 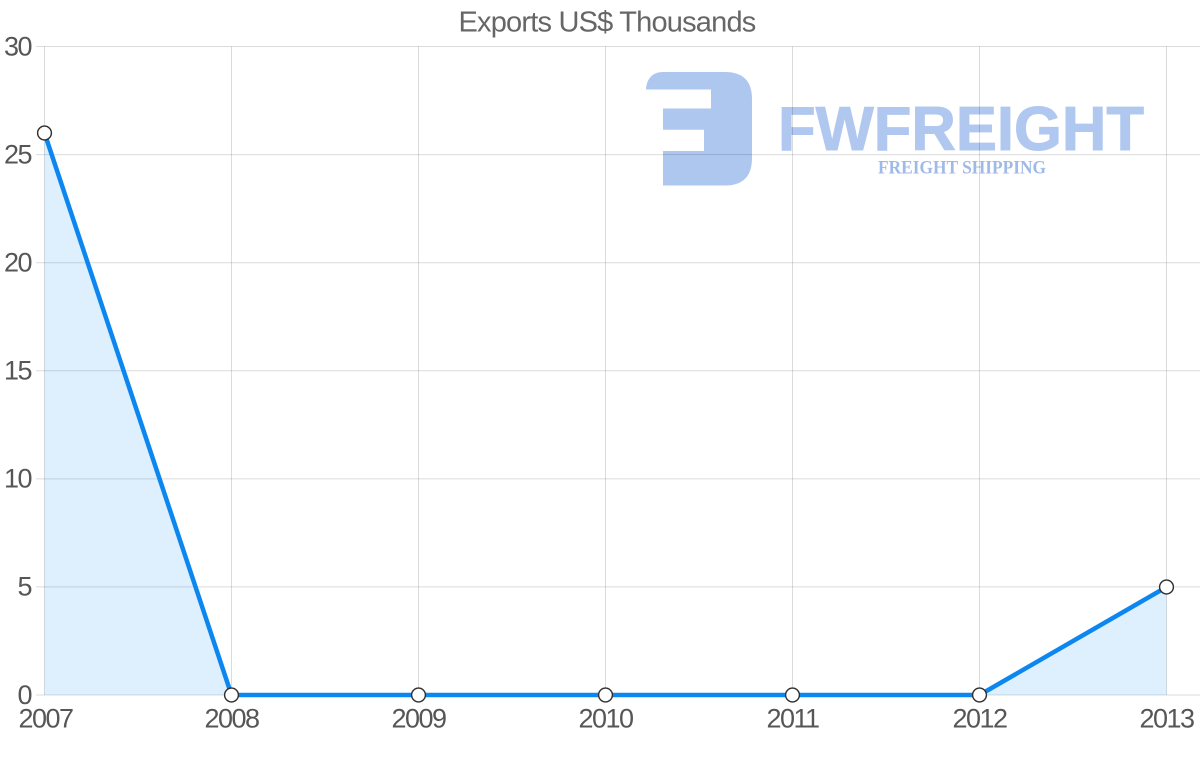 What do you see at coordinates (24, 695) in the screenshot?
I see `svg-text: 0` at bounding box center [24, 695].